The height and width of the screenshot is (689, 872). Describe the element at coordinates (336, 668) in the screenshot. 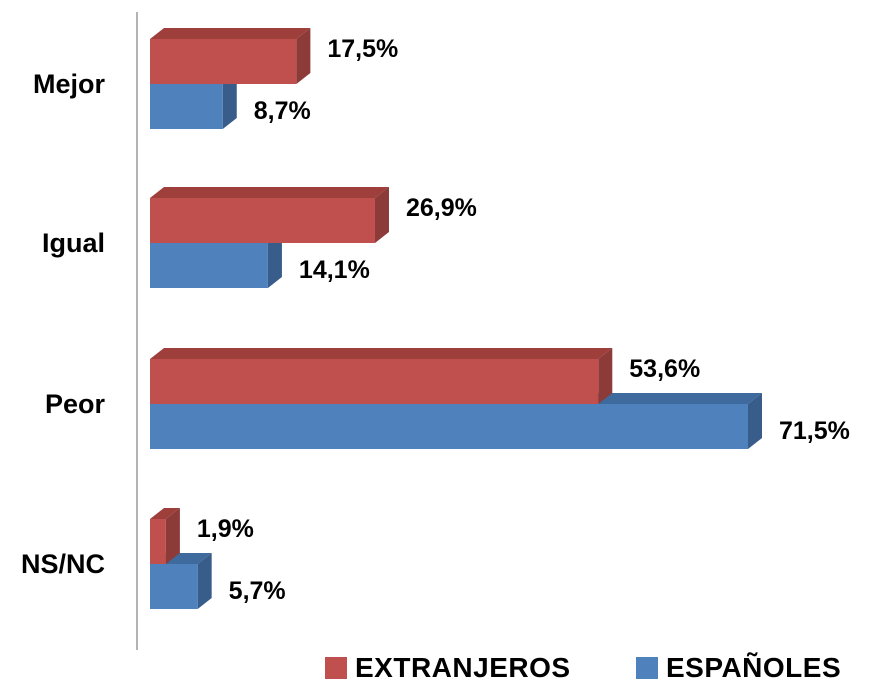

I see `legend-swatch-extranjeros` at that location.